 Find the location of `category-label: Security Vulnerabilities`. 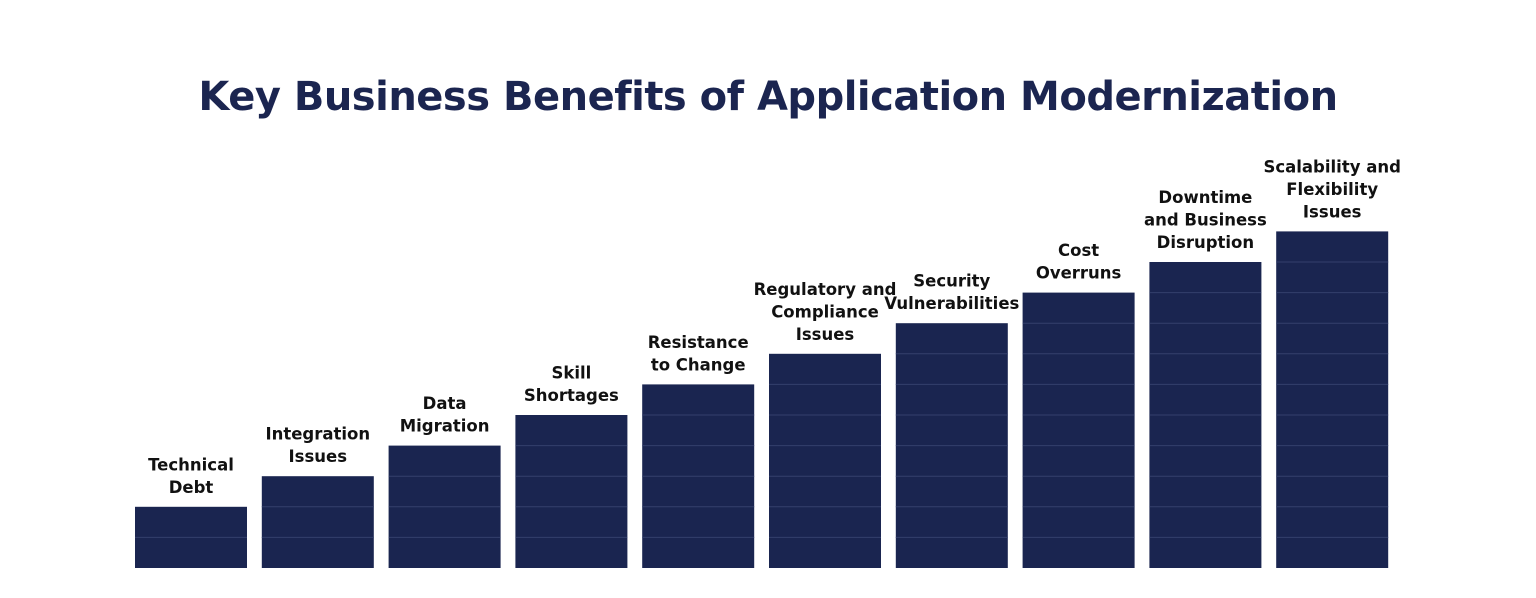

category-label: Security Vulnerabilities is located at coordinates (951, 293).